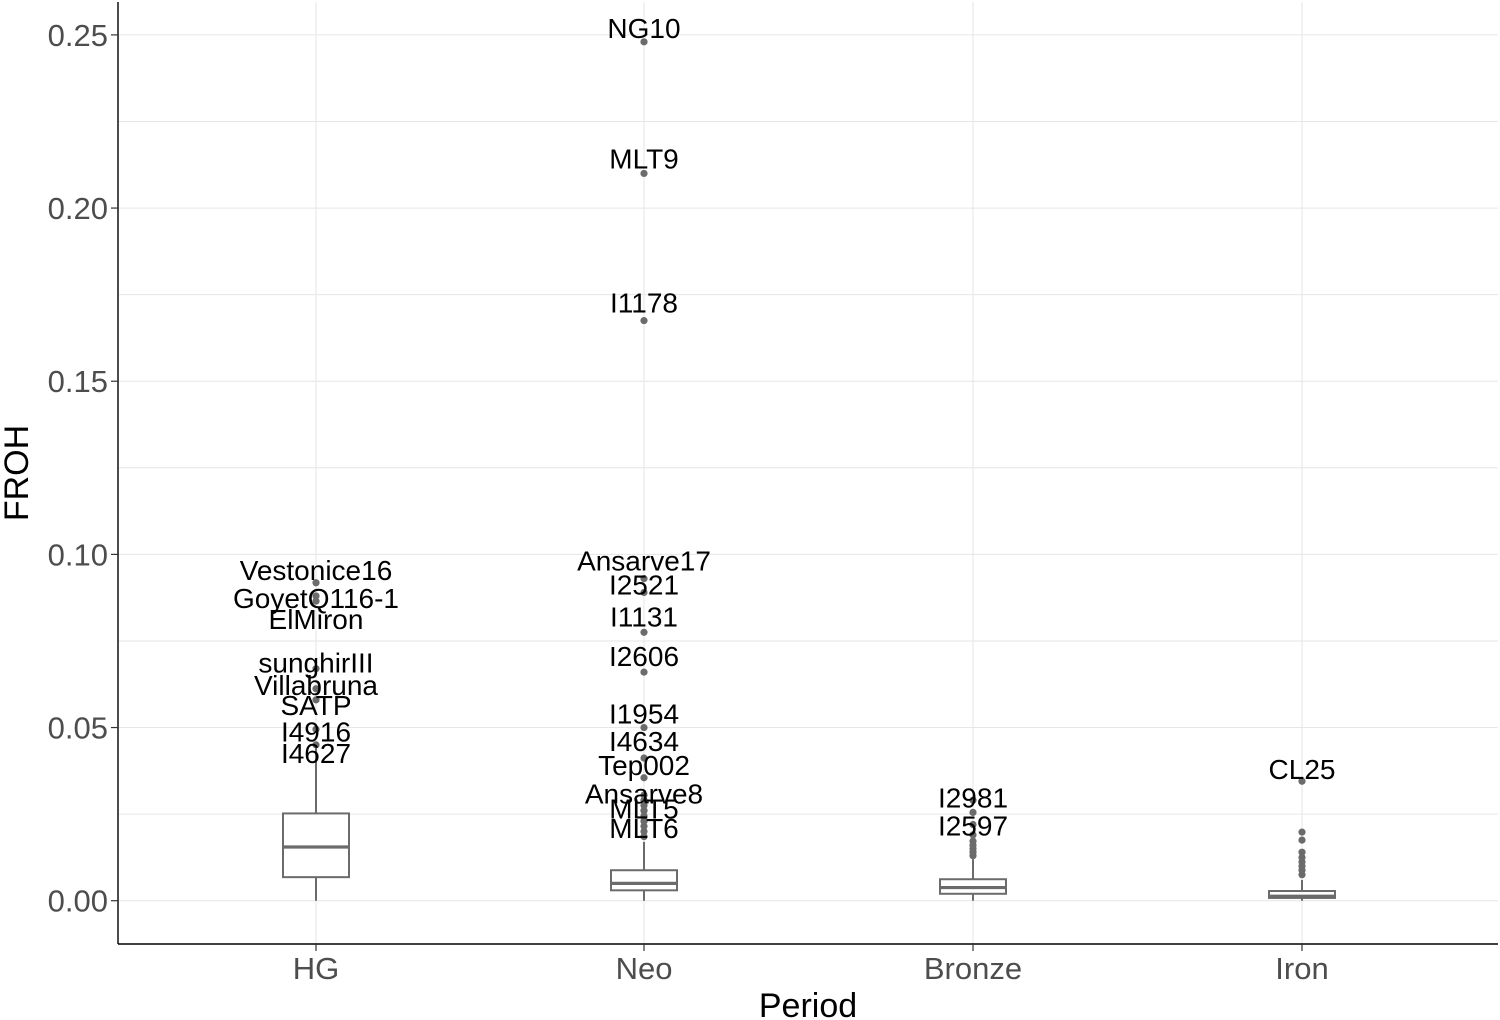 The width and height of the screenshot is (1500, 1020). What do you see at coordinates (315, 705) in the screenshot?
I see `point-label: SATP` at bounding box center [315, 705].